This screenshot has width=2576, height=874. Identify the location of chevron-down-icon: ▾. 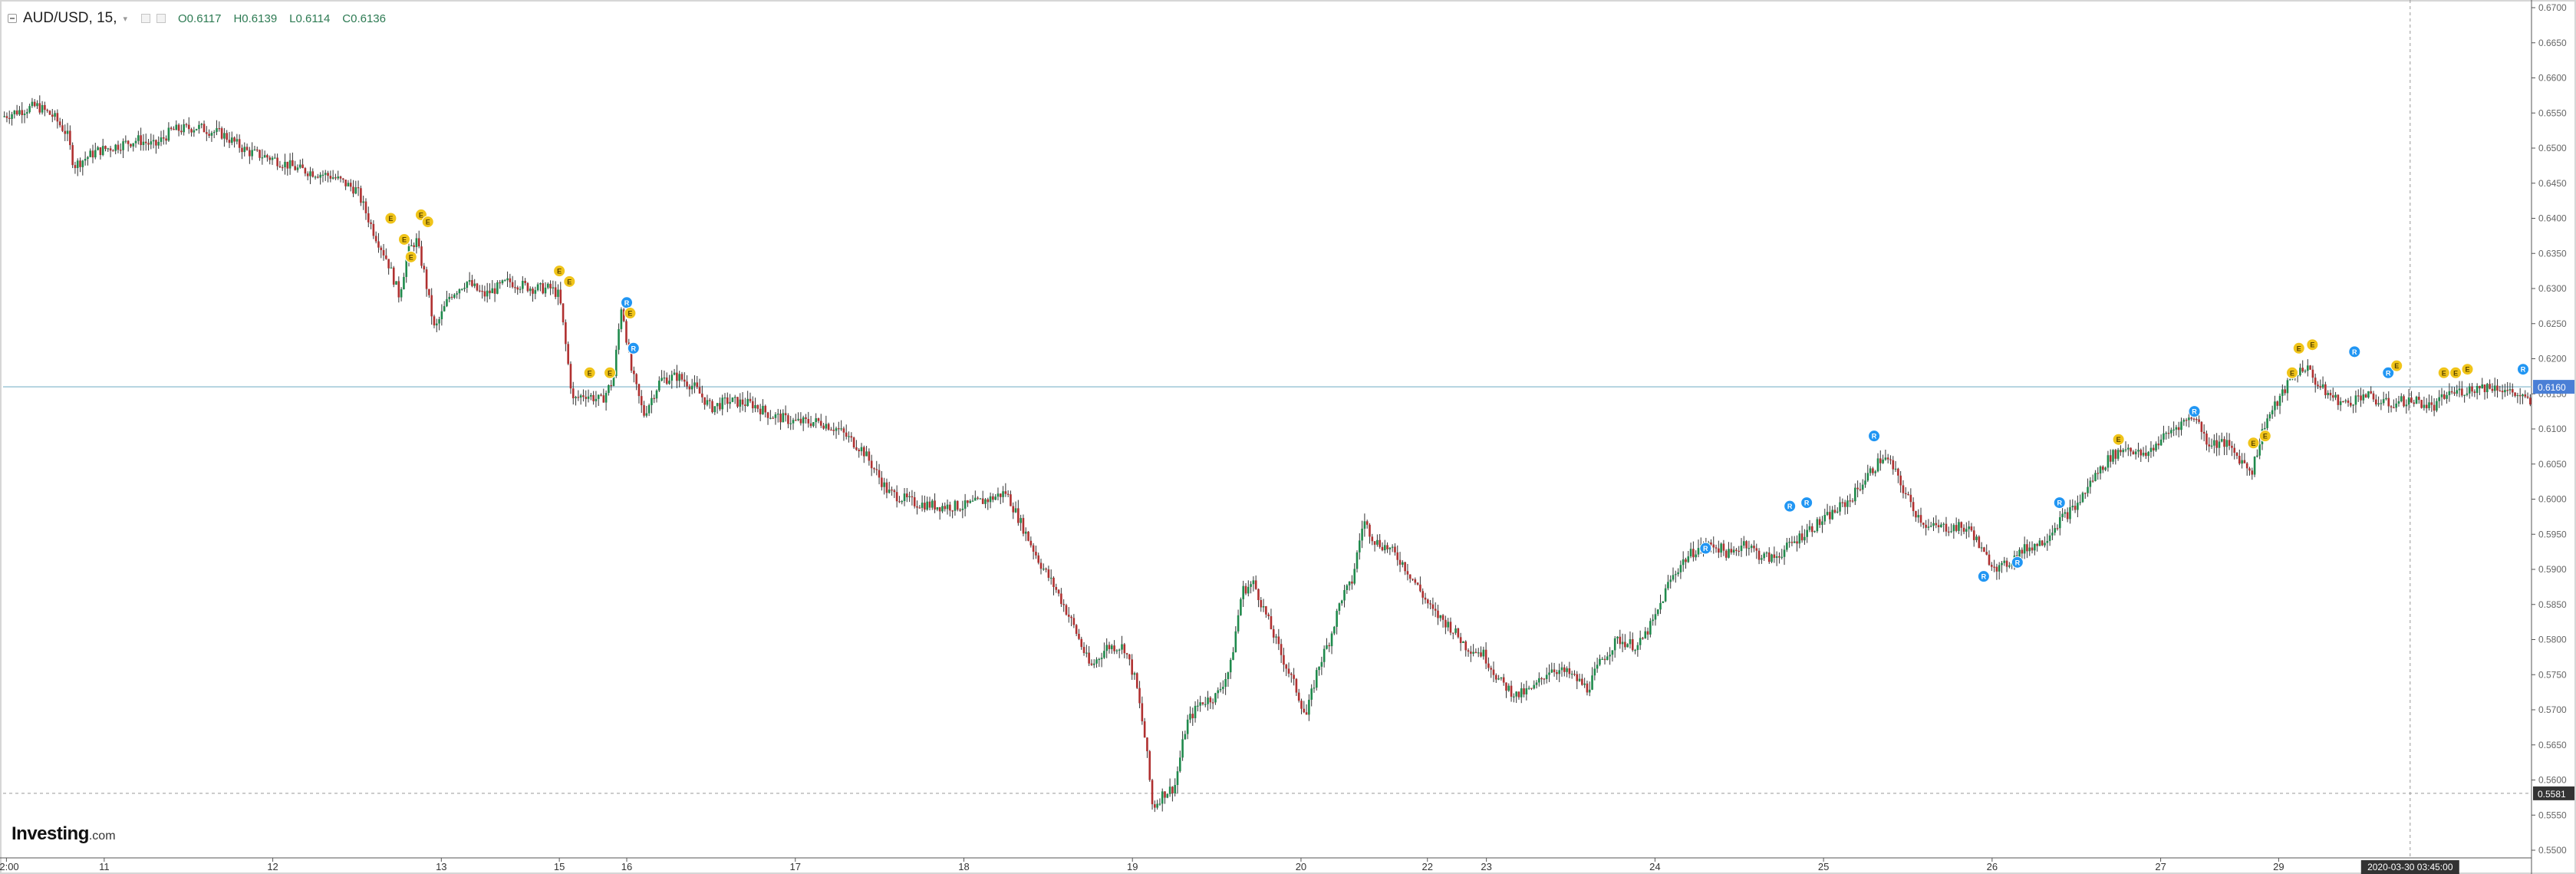
(125, 19).